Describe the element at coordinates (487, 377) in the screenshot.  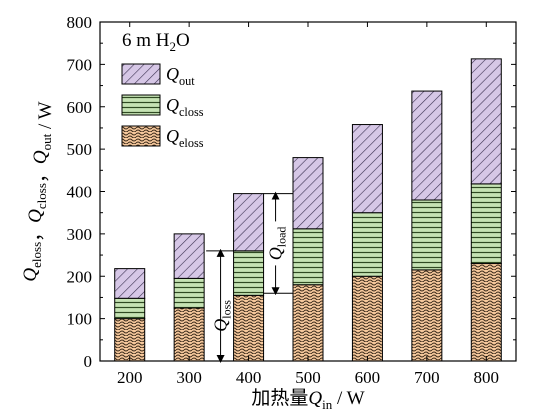
I see `x-tick-label: 800` at that location.